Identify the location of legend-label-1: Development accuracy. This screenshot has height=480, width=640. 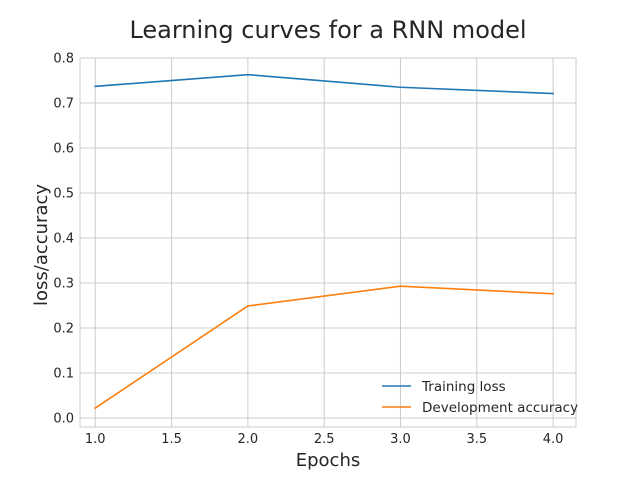
(500, 408).